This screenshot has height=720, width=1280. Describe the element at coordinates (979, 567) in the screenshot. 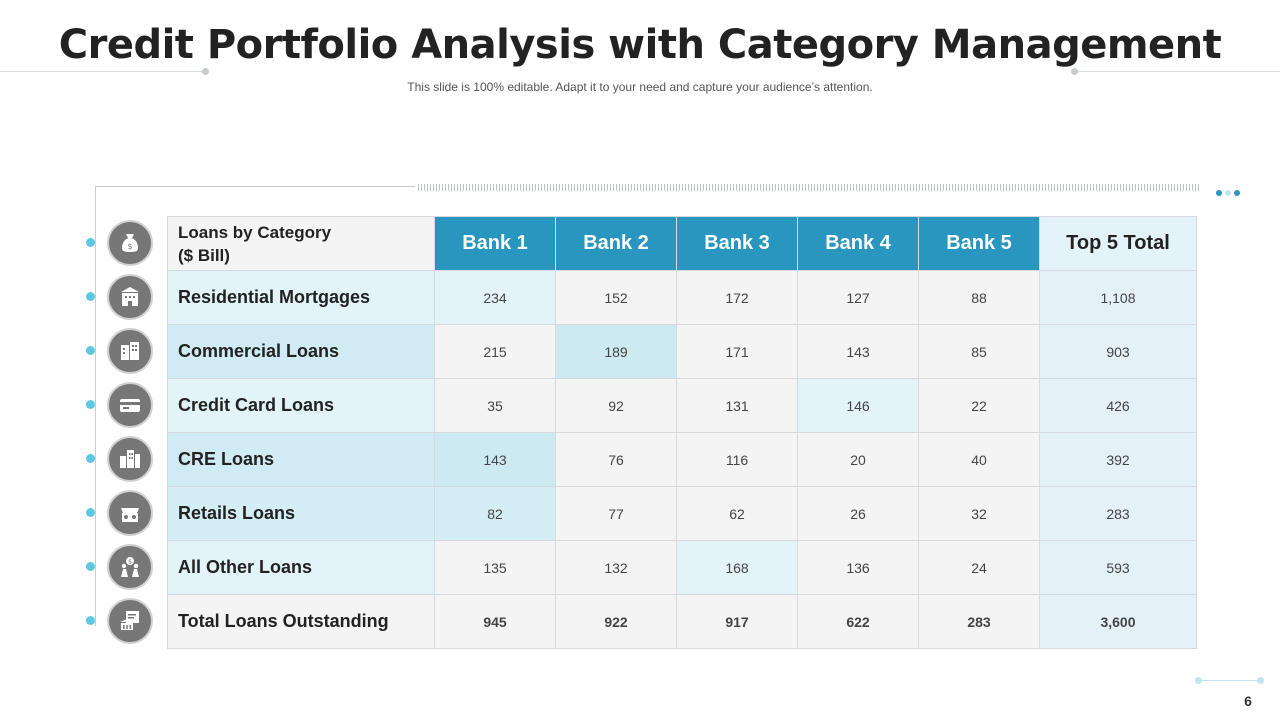

I see `table-cell: 24` at that location.